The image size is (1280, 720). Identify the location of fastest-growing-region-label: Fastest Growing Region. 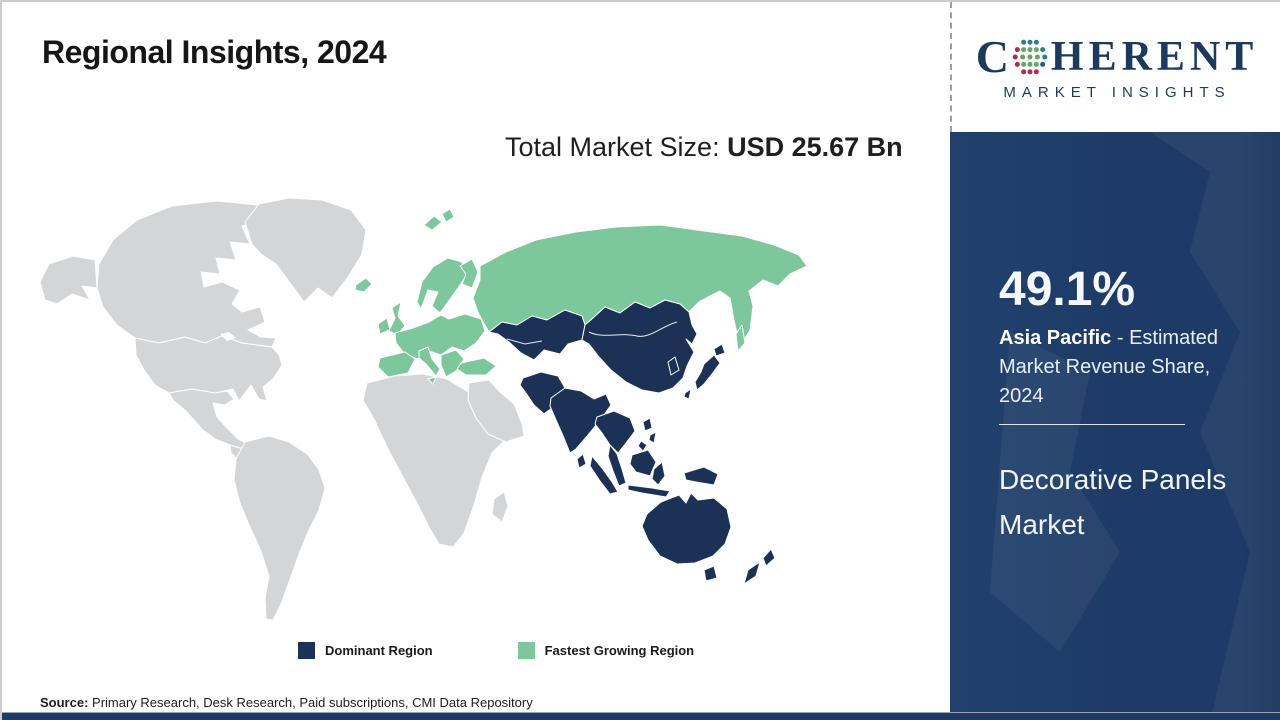
(619, 650).